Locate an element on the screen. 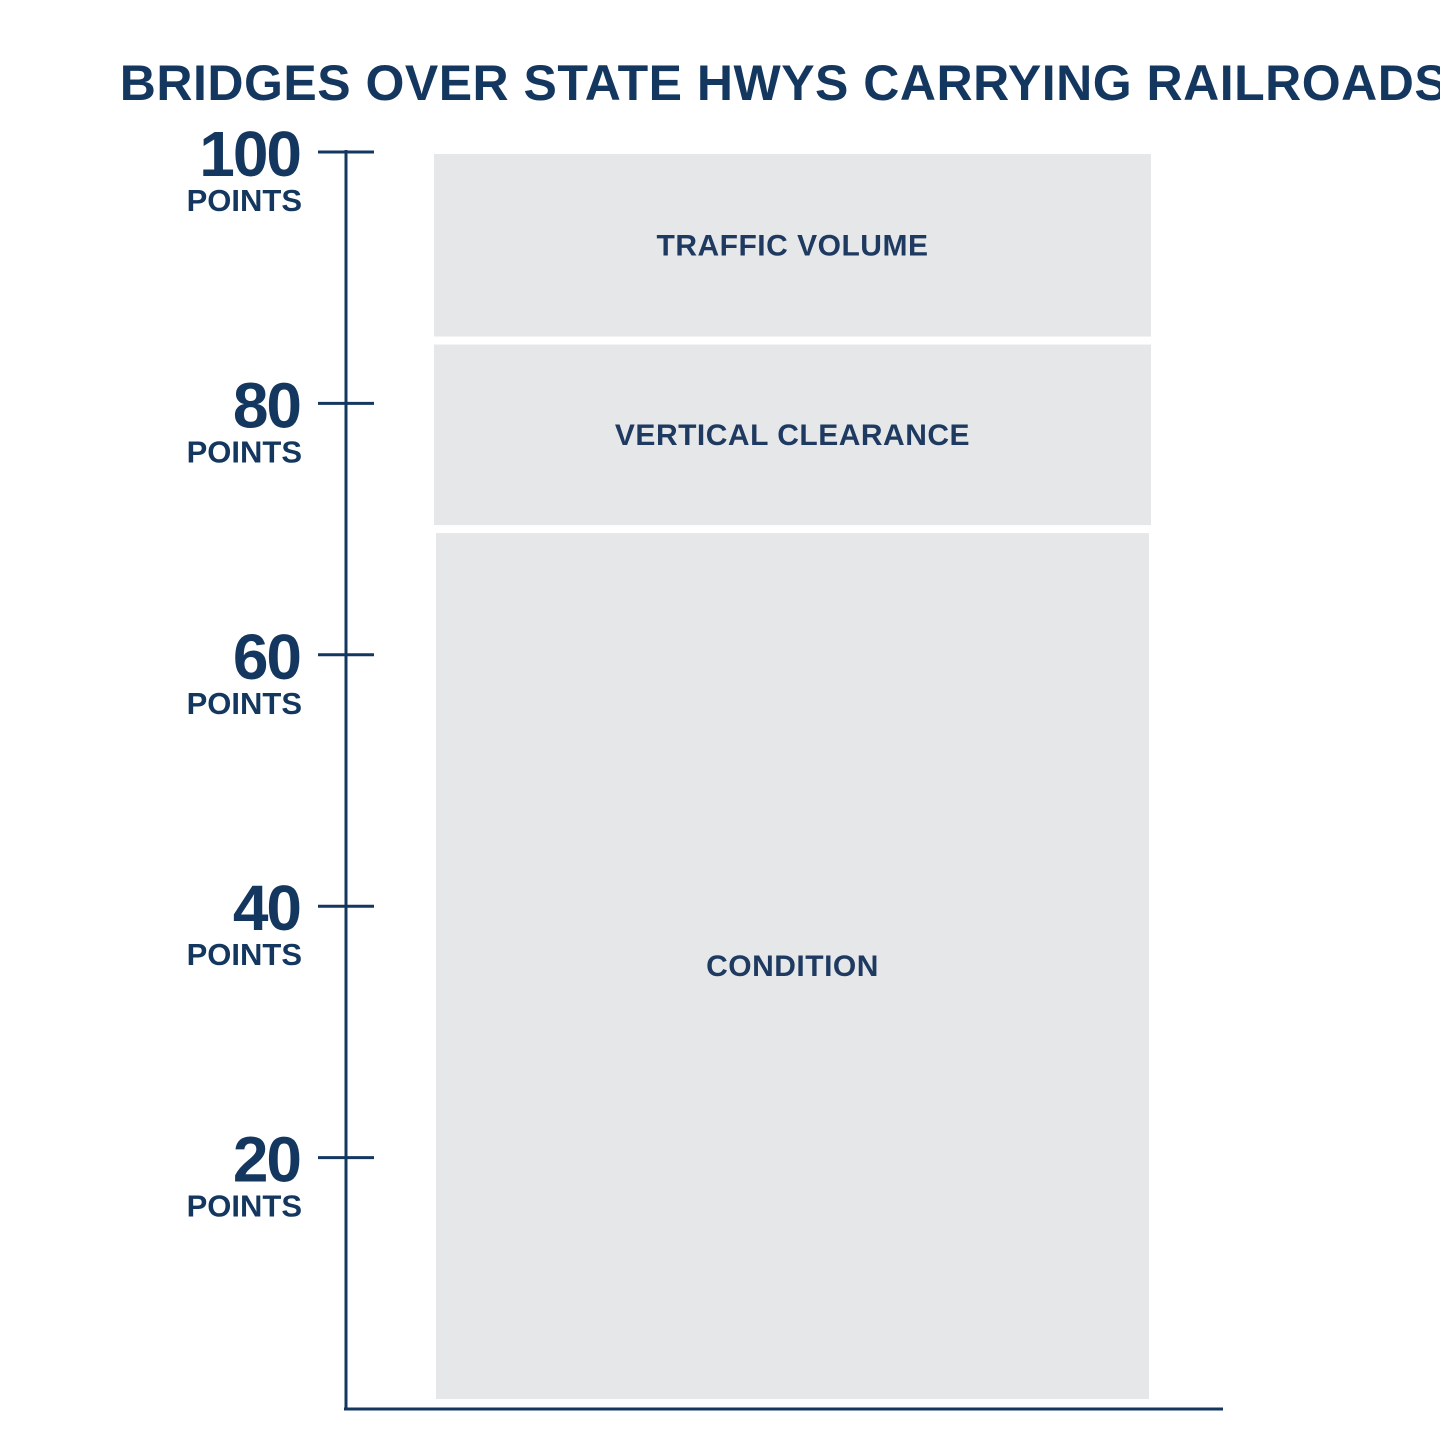 Image resolution: width=1440 pixels, height=1440 pixels. segment-label-traffic-volume: TRAFFIC VOLUME is located at coordinates (793, 245).